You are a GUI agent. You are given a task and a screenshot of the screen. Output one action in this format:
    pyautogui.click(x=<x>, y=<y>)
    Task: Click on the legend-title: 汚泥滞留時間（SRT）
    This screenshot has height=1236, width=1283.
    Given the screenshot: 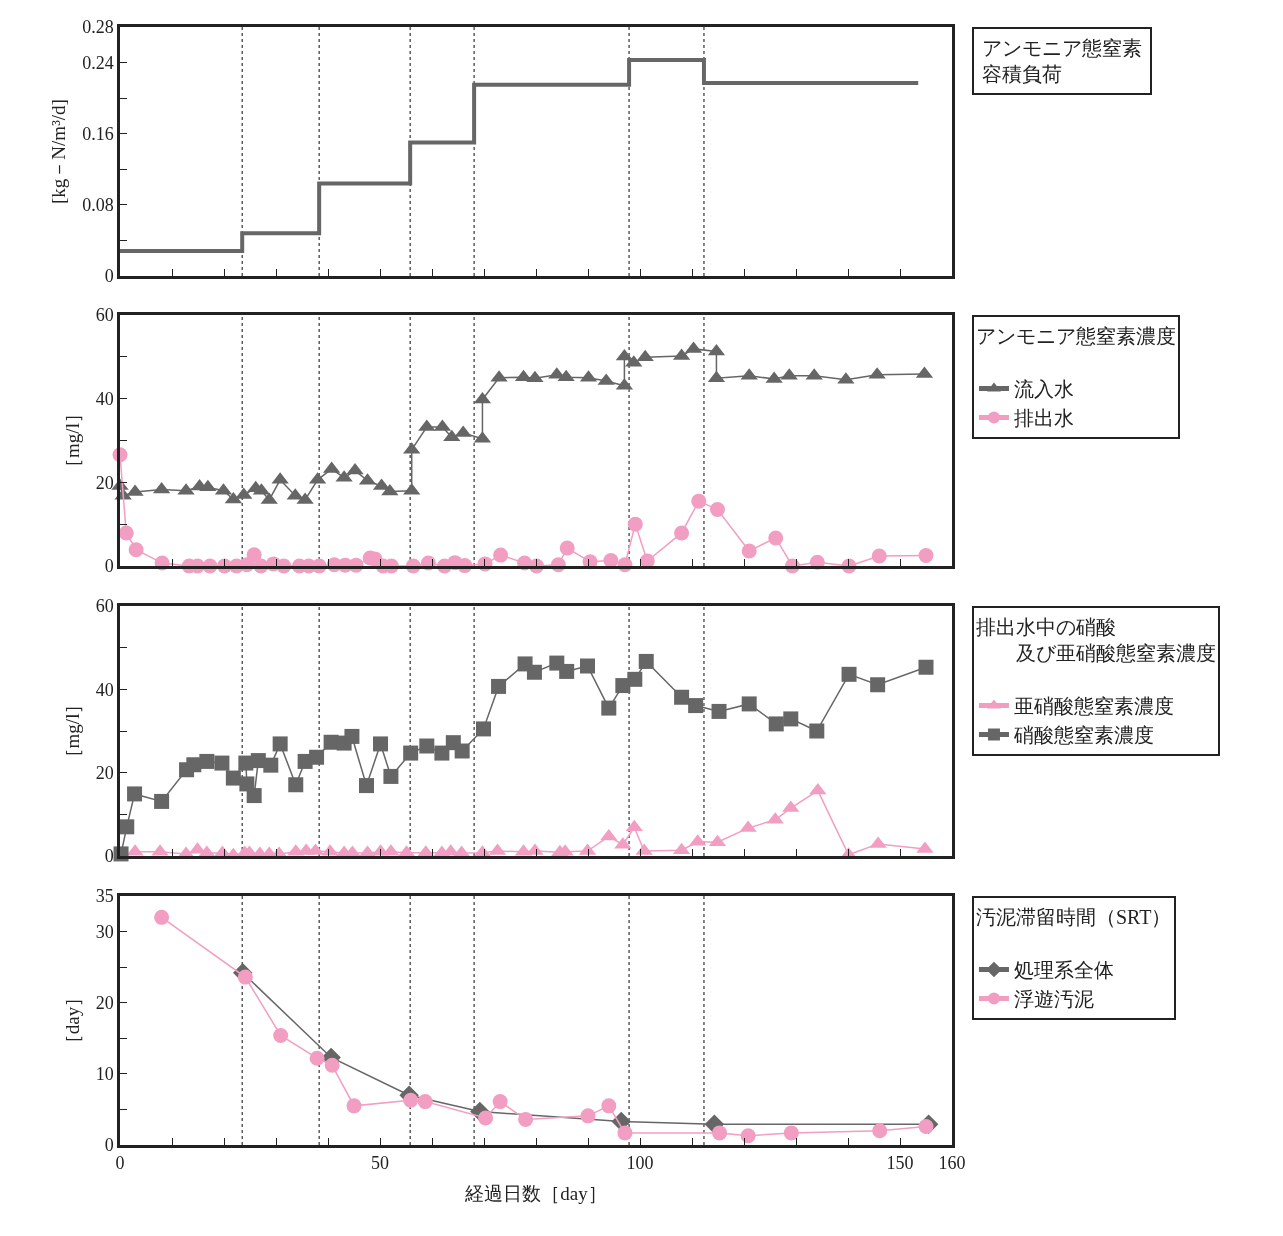 What is the action you would take?
    pyautogui.click(x=1073, y=917)
    